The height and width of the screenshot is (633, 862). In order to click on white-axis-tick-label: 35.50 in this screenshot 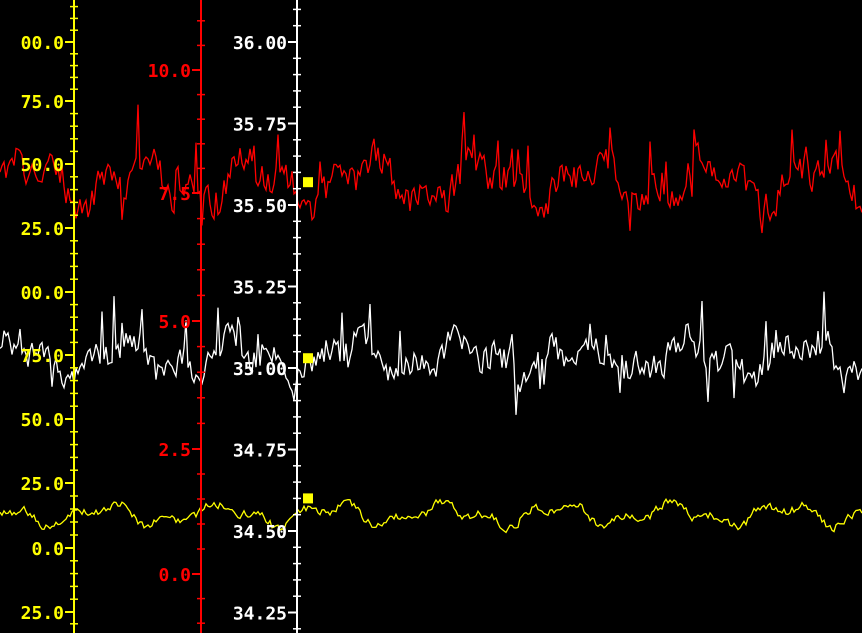, I will do `click(260, 206)`.